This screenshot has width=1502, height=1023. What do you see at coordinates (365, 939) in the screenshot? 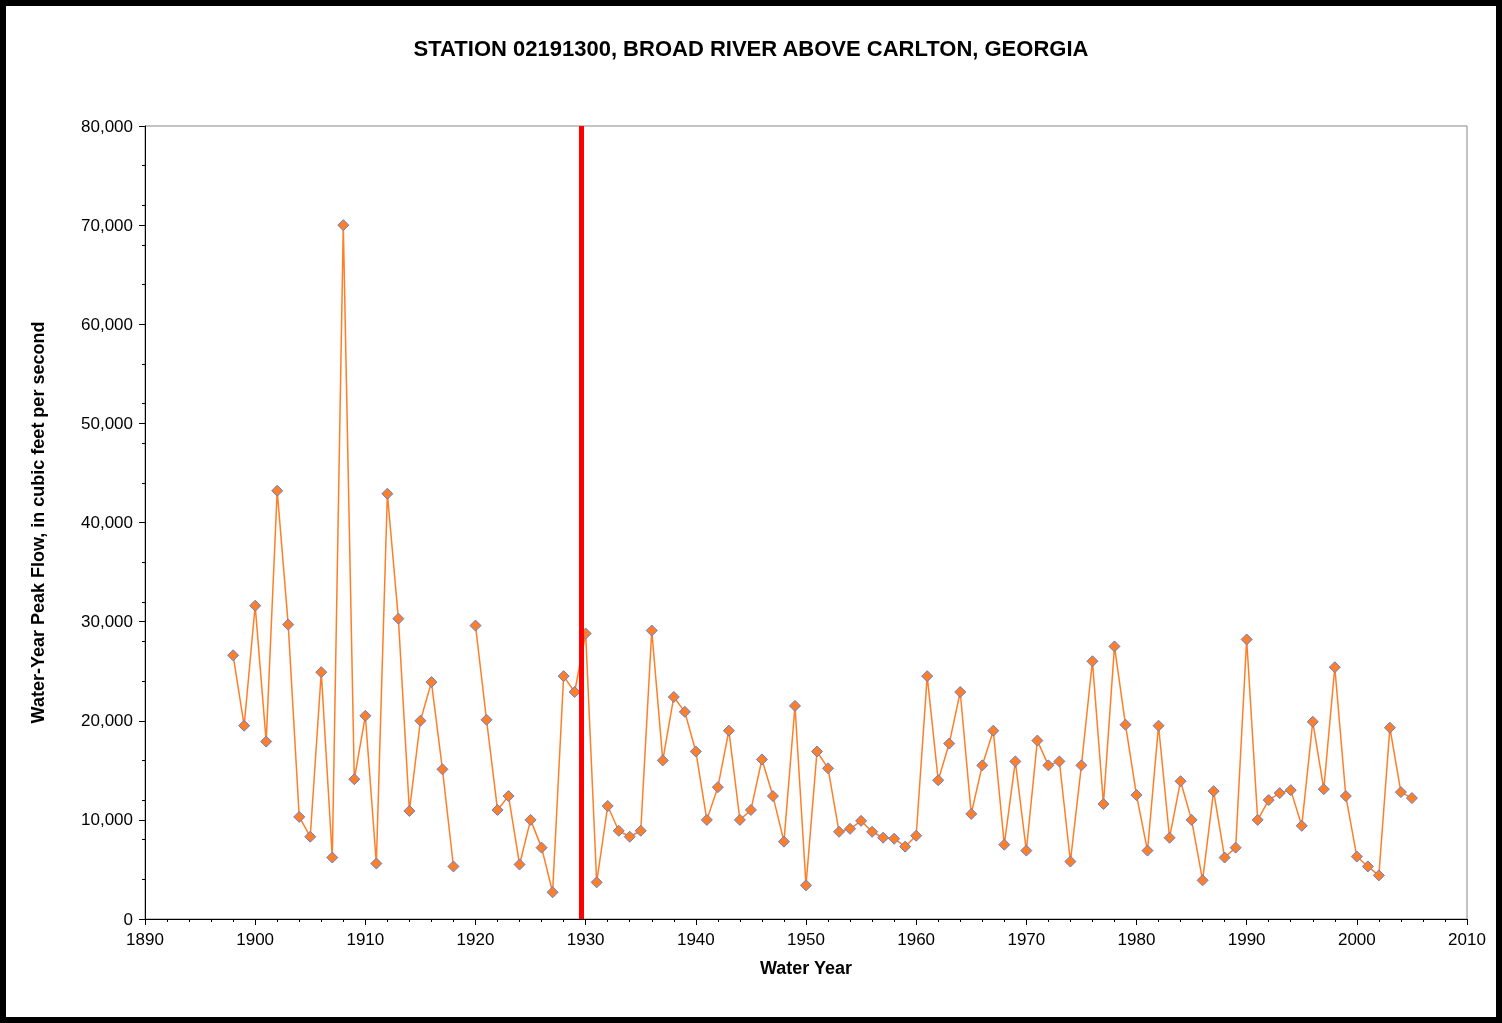
I see `x-tick-label: 1910` at bounding box center [365, 939].